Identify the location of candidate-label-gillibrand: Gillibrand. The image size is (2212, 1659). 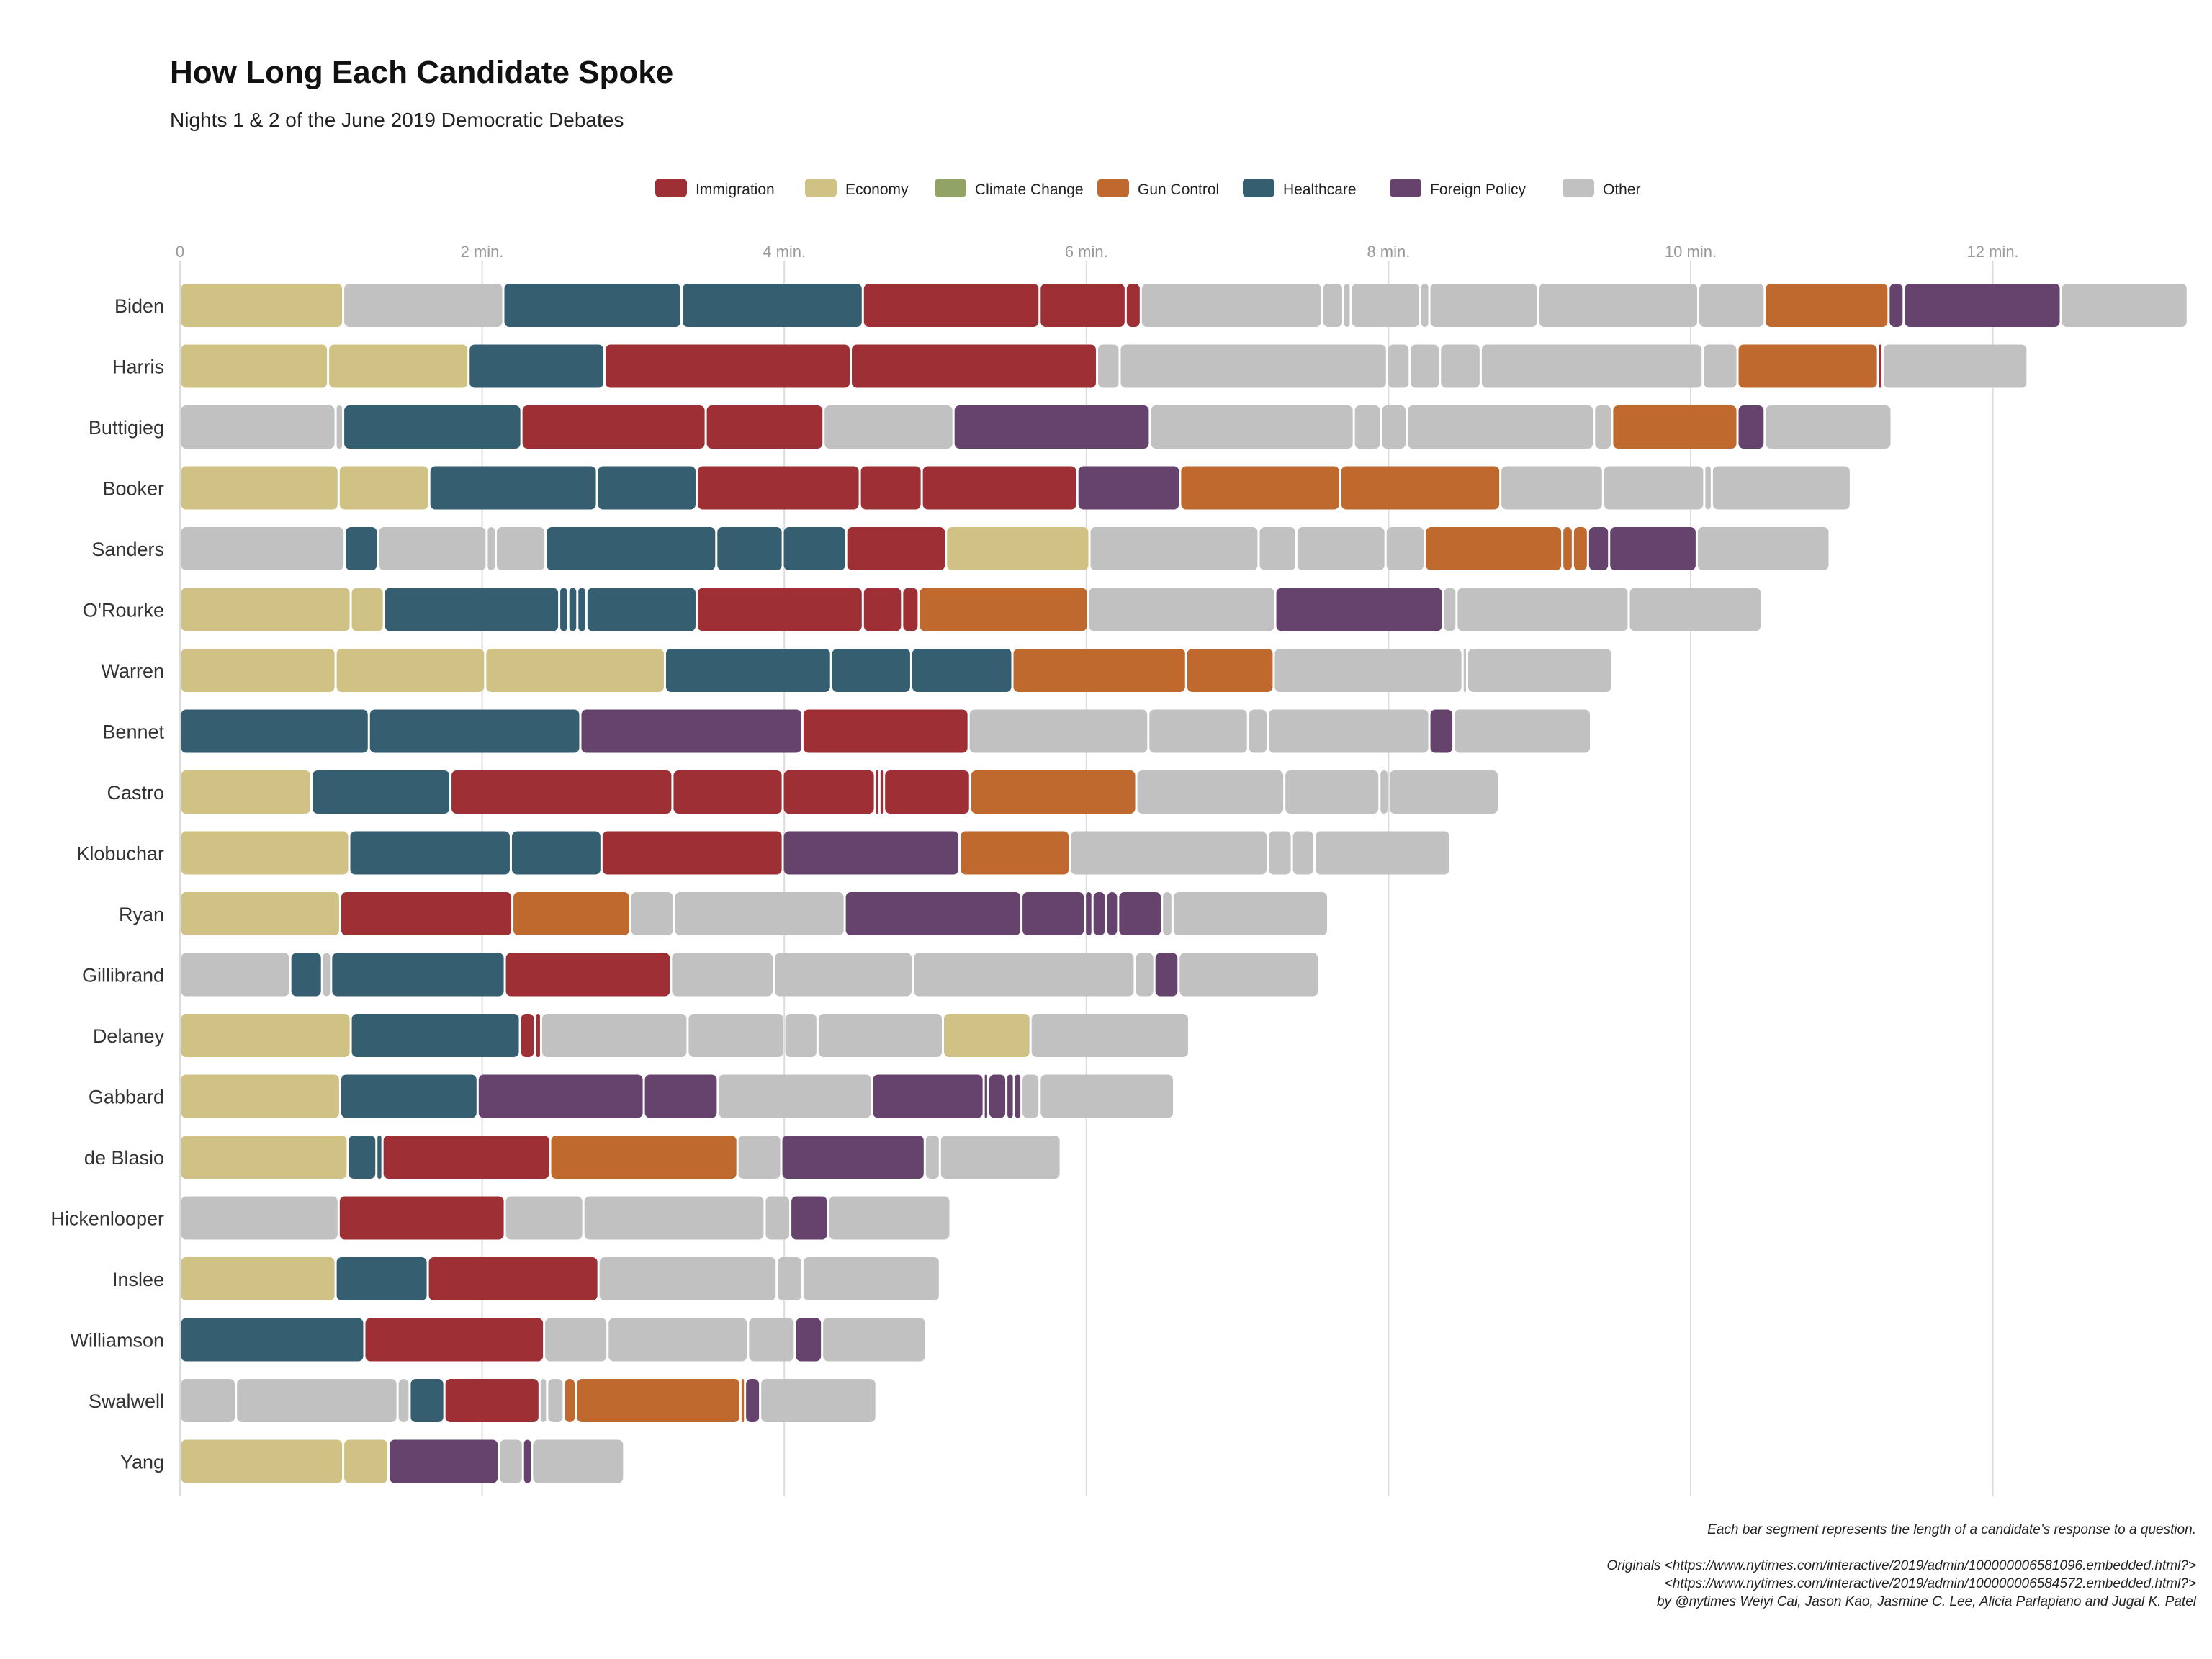
(123, 975).